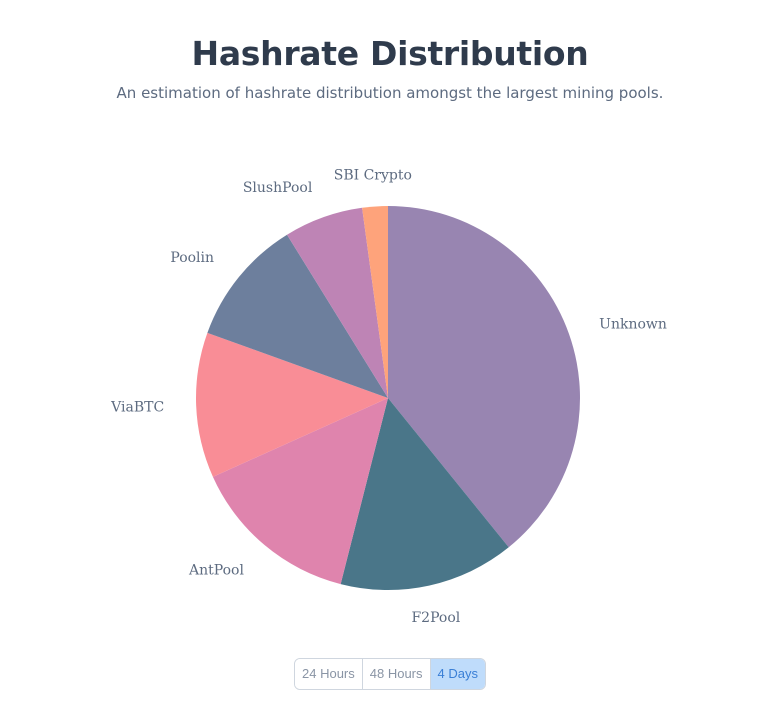 The image size is (780, 718). Describe the element at coordinates (390, 53) in the screenshot. I see `page-title: Hashrate Distribution` at that location.